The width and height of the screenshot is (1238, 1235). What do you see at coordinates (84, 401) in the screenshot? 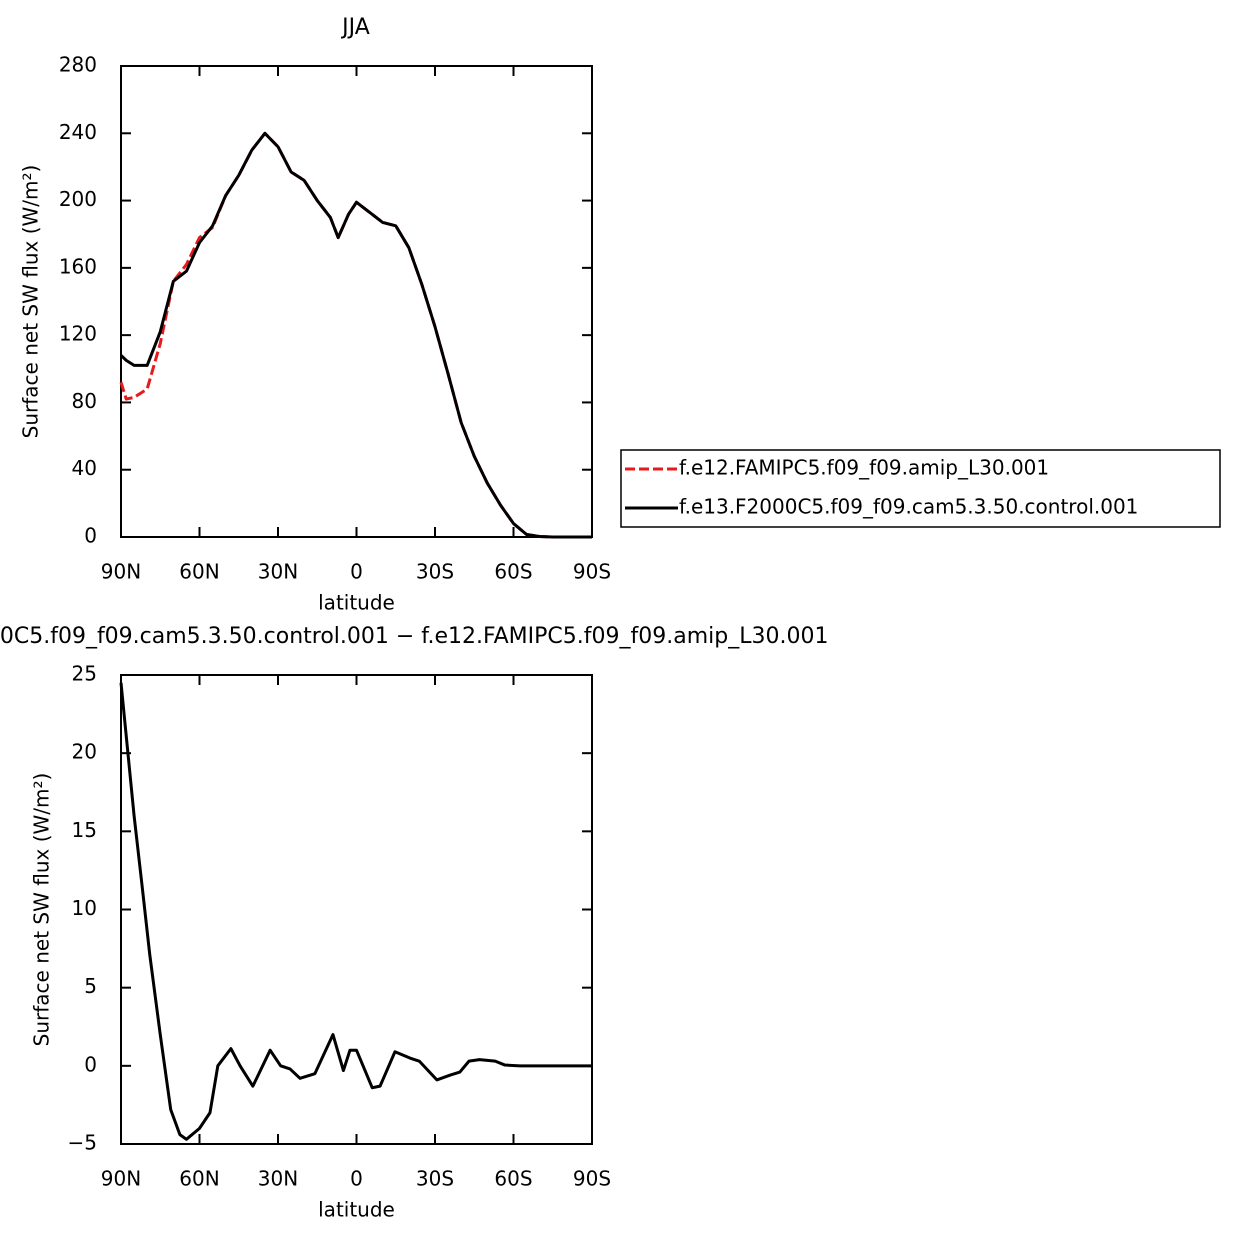
I see `y-tick-label: 80` at bounding box center [84, 401].